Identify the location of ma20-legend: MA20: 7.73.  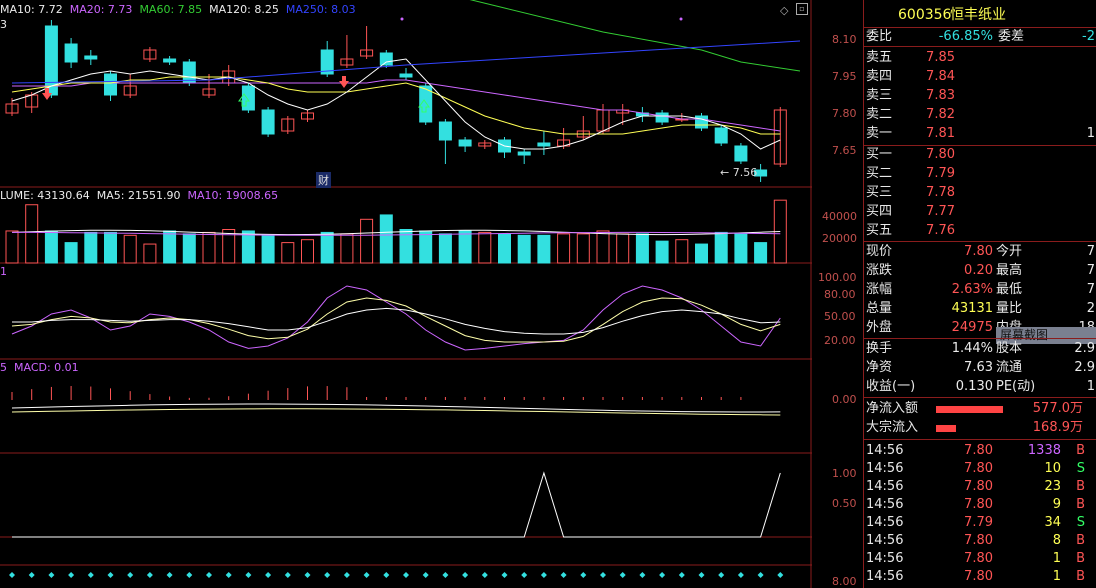
(101, 9).